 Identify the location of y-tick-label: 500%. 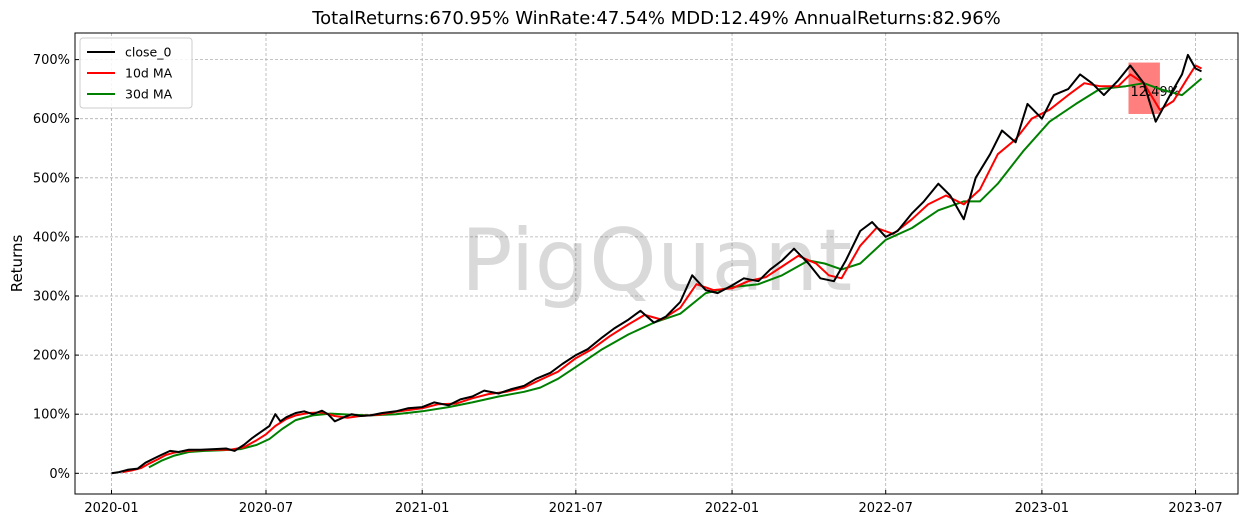
(51, 178).